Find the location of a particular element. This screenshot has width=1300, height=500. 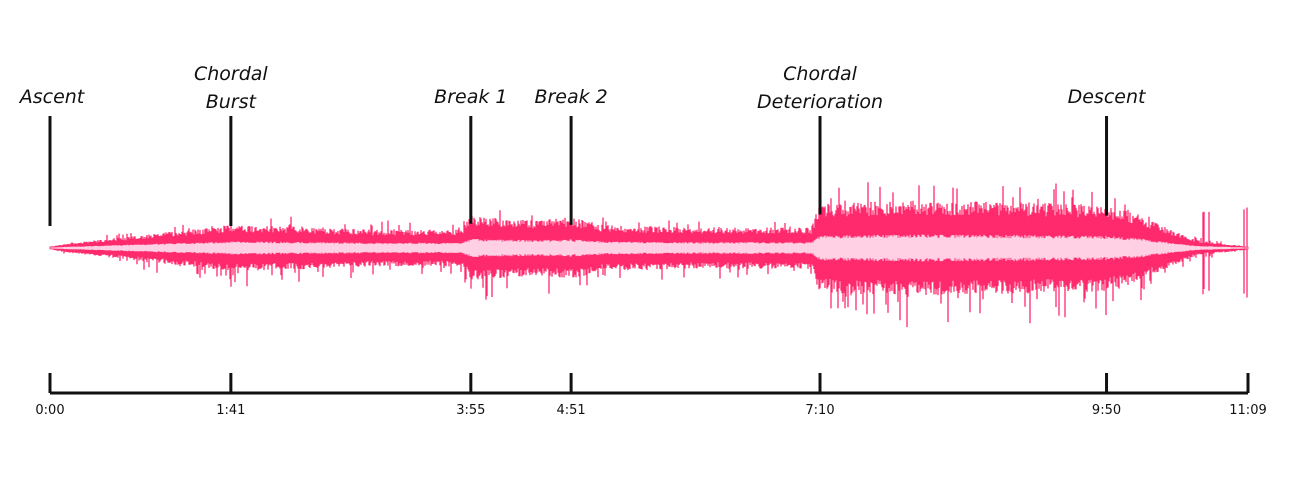

section-label: Ascent is located at coordinates (52, 97).